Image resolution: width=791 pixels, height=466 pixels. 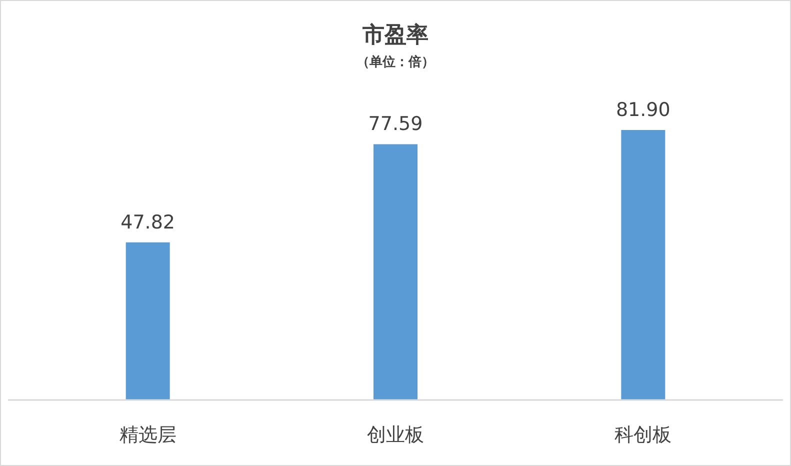 I want to click on data-label: 77.59, so click(x=395, y=124).